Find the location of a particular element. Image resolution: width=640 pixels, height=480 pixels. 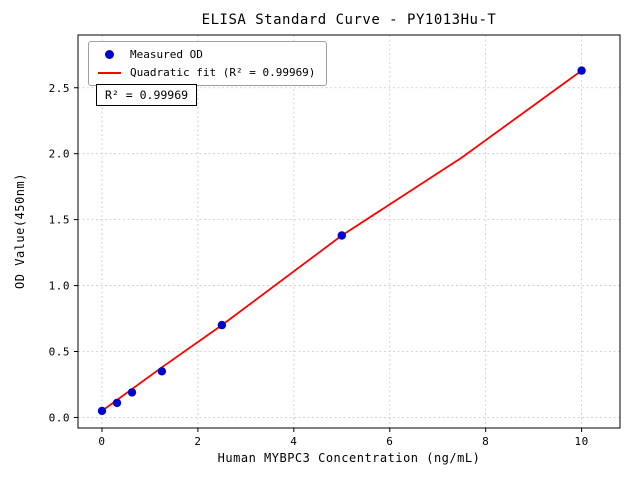

y-tick-label: 0.5 is located at coordinates (59, 352).